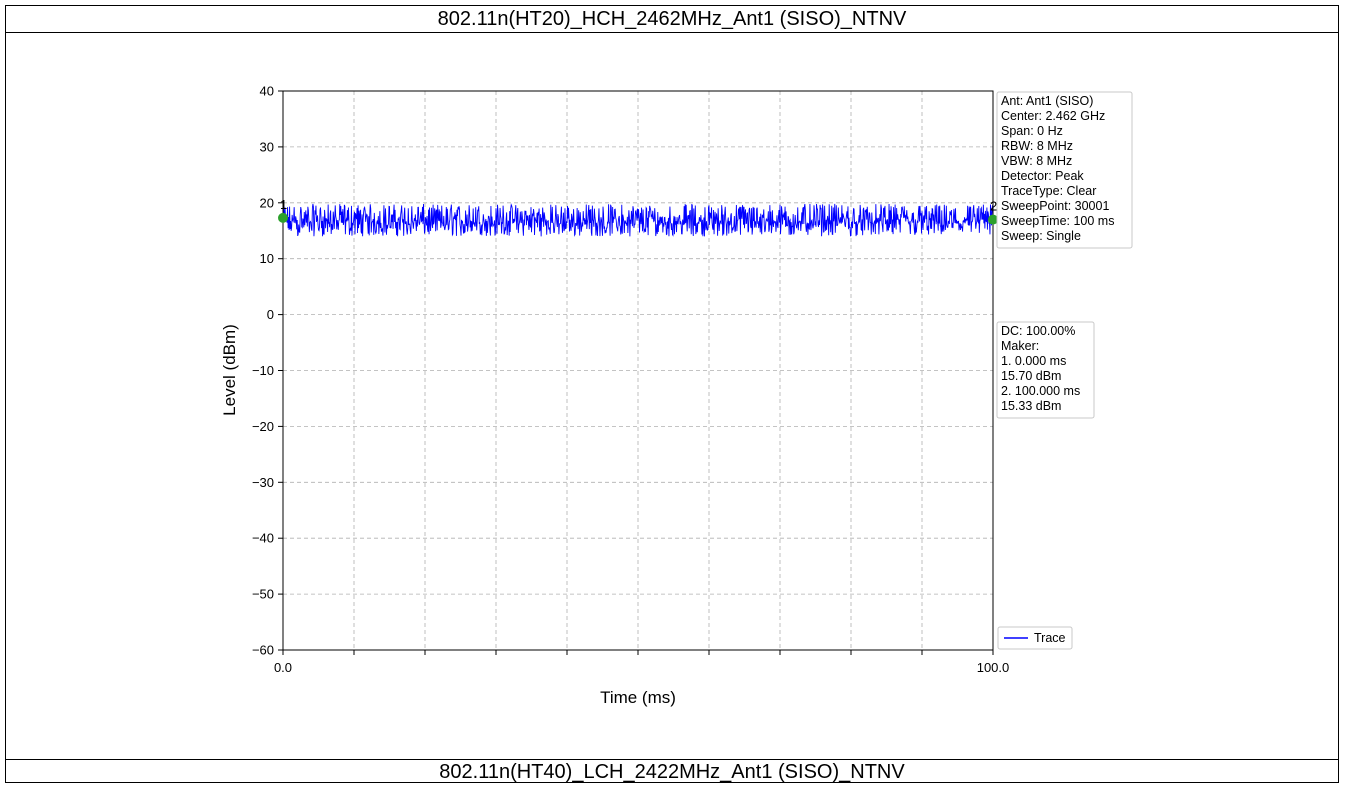 The width and height of the screenshot is (1346, 788). I want to click on marker-label: 2, so click(993, 206).